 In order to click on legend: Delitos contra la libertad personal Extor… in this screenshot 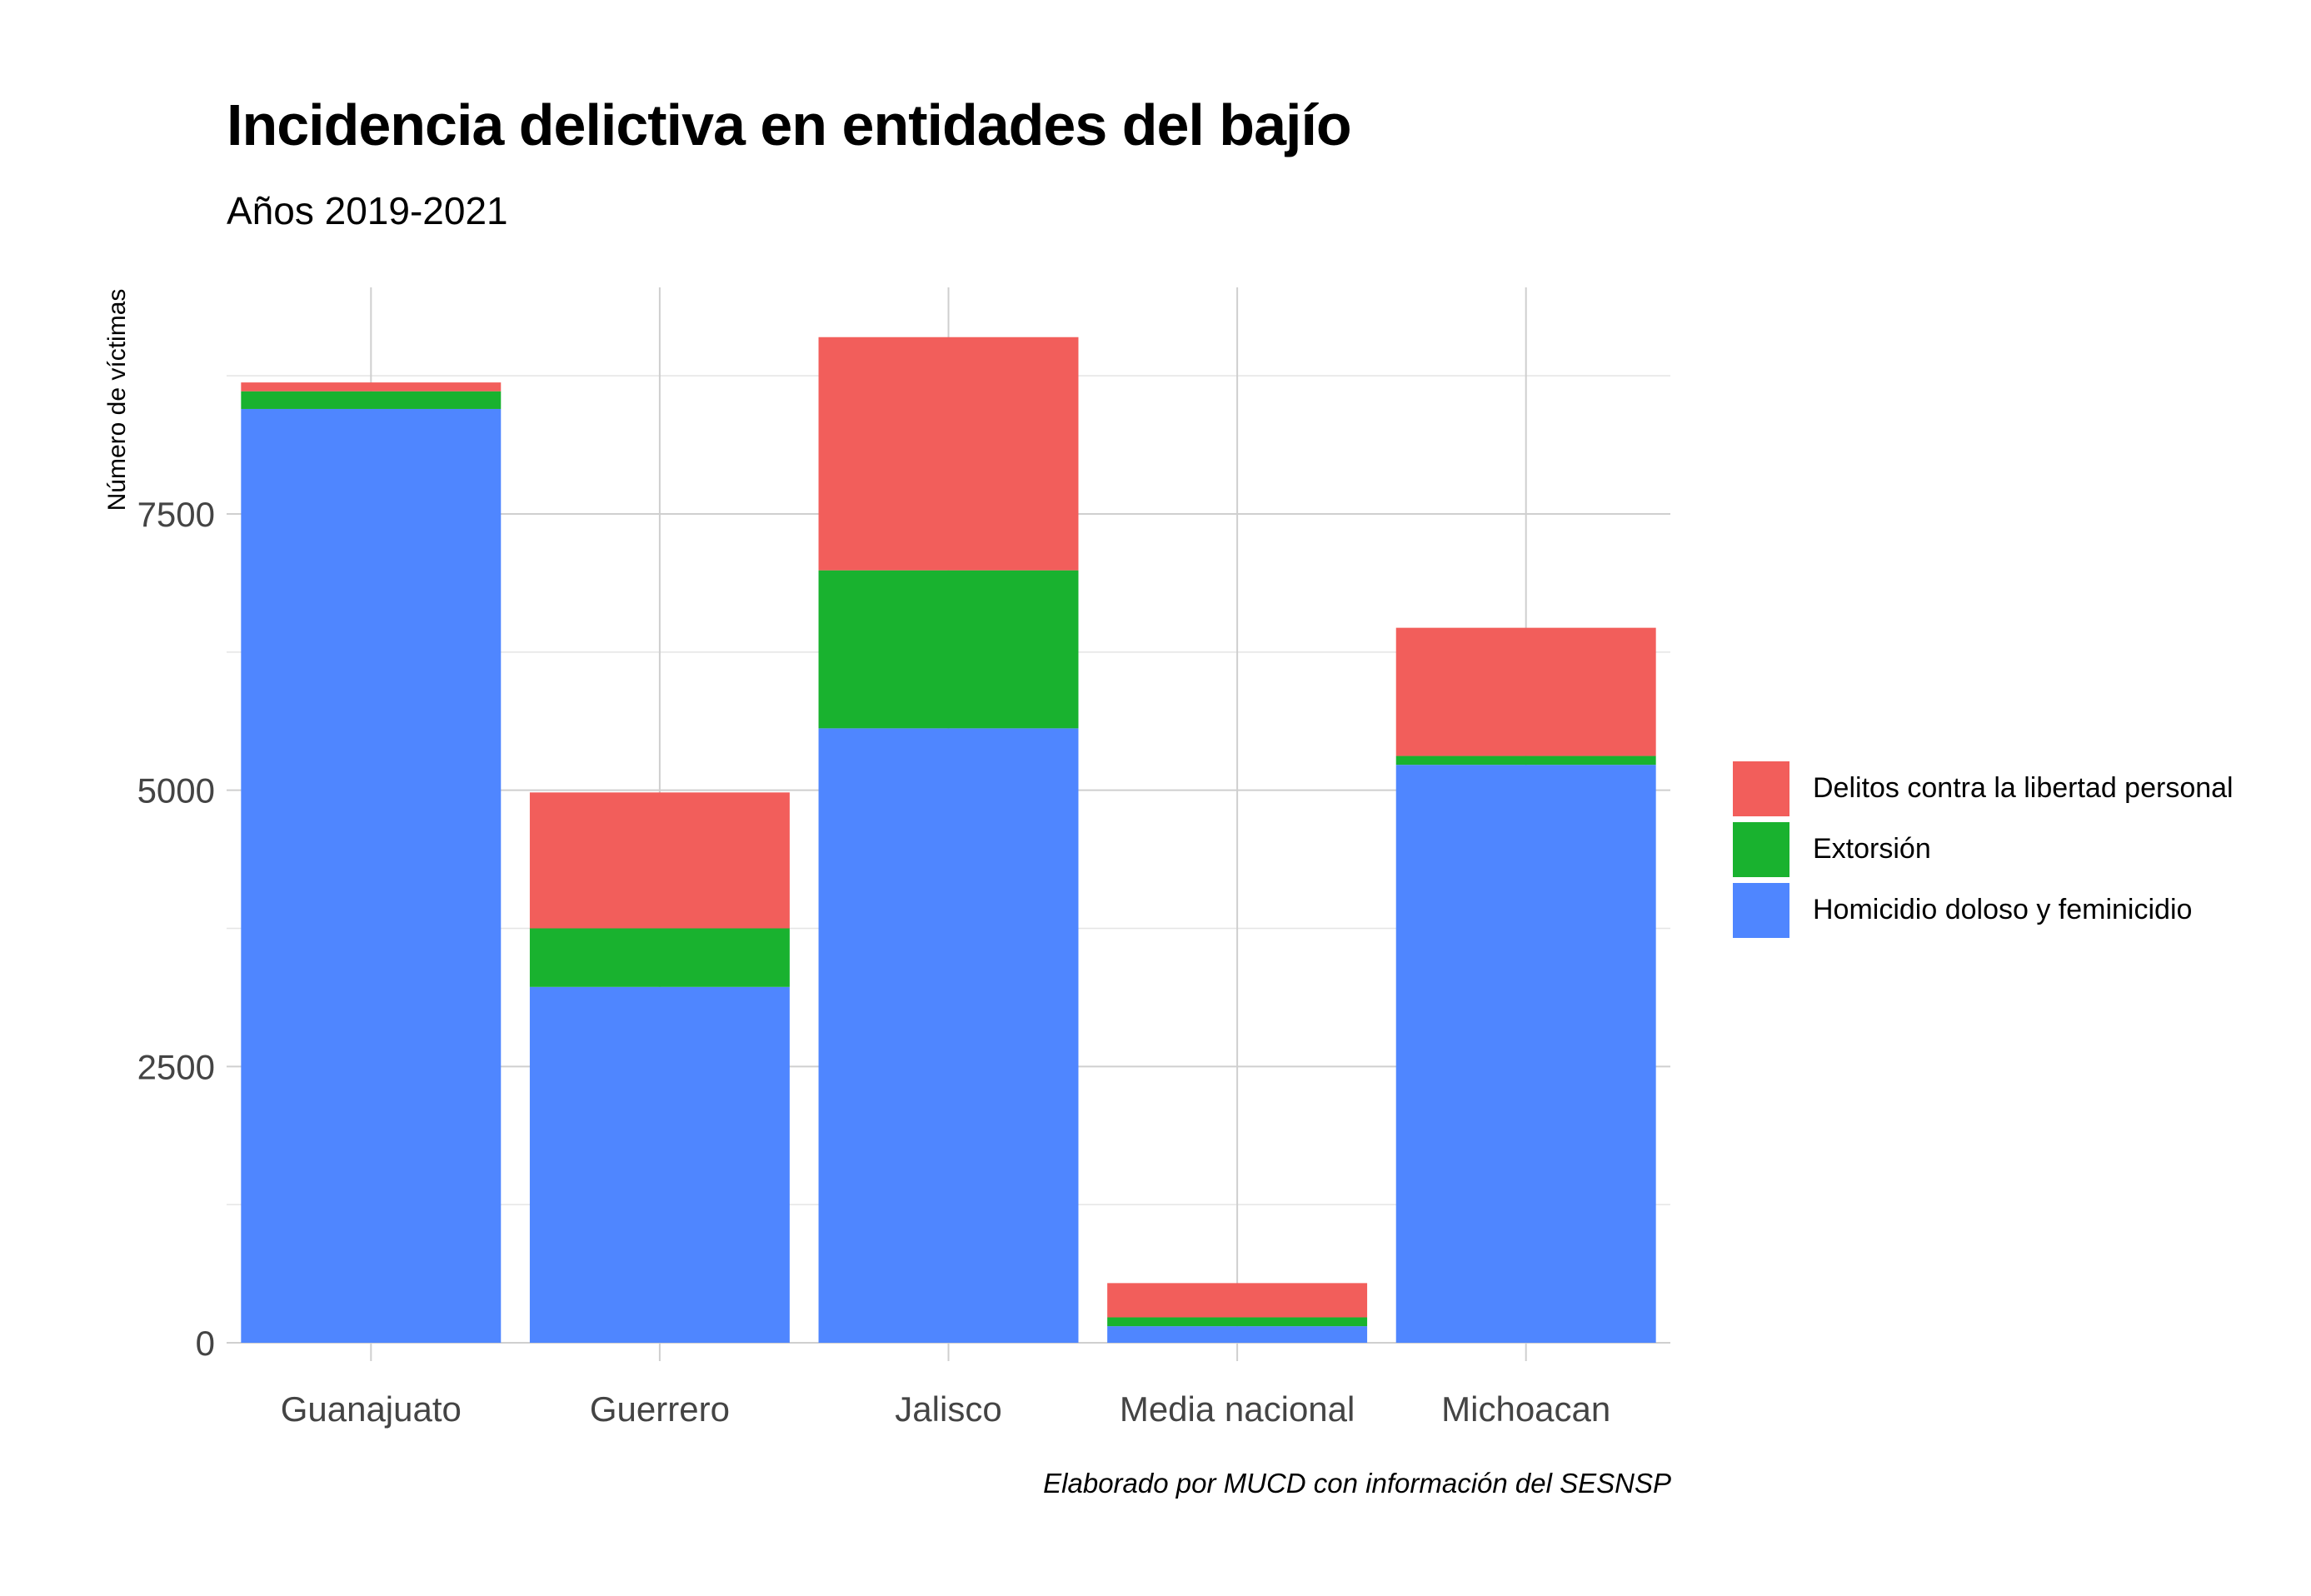, I will do `click(1983, 849)`.